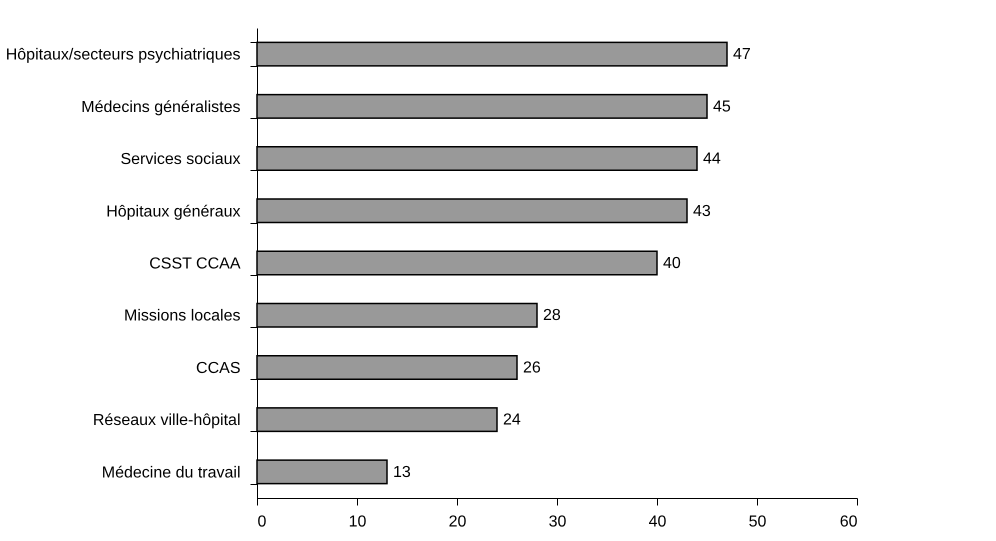 The height and width of the screenshot is (541, 996). Describe the element at coordinates (262, 522) in the screenshot. I see `x-tick-label: 0` at that location.